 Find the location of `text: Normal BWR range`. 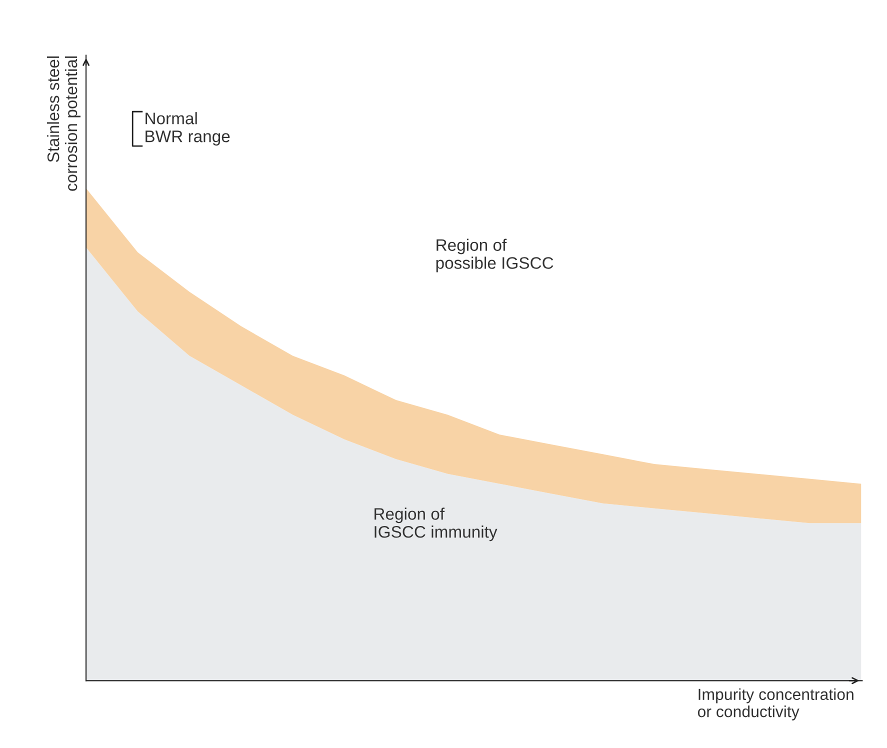

text: Normal BWR range is located at coordinates (188, 129).